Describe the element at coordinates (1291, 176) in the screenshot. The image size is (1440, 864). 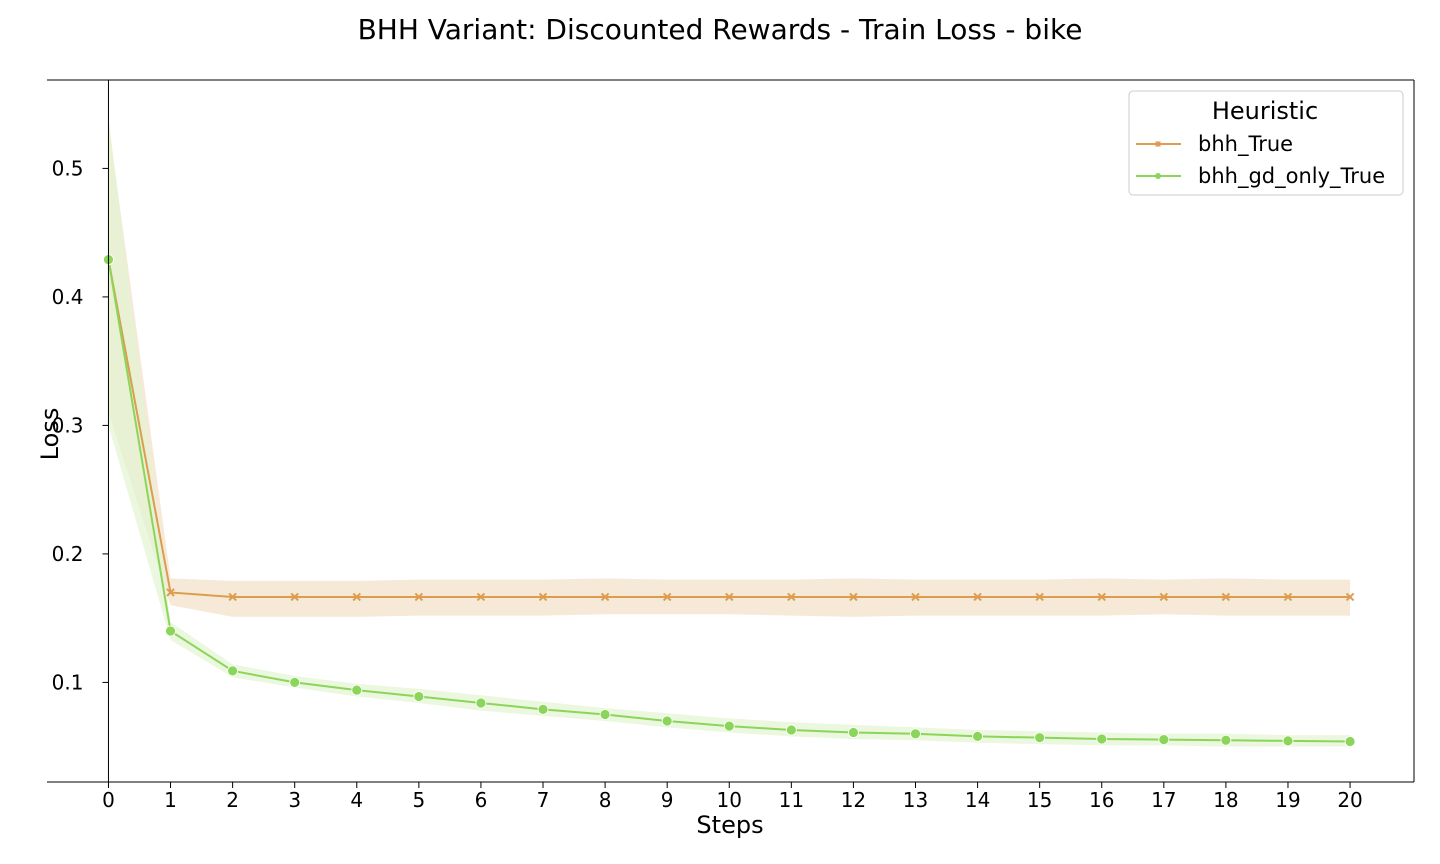
I see `legend-label: bhh_gd_only_True` at that location.